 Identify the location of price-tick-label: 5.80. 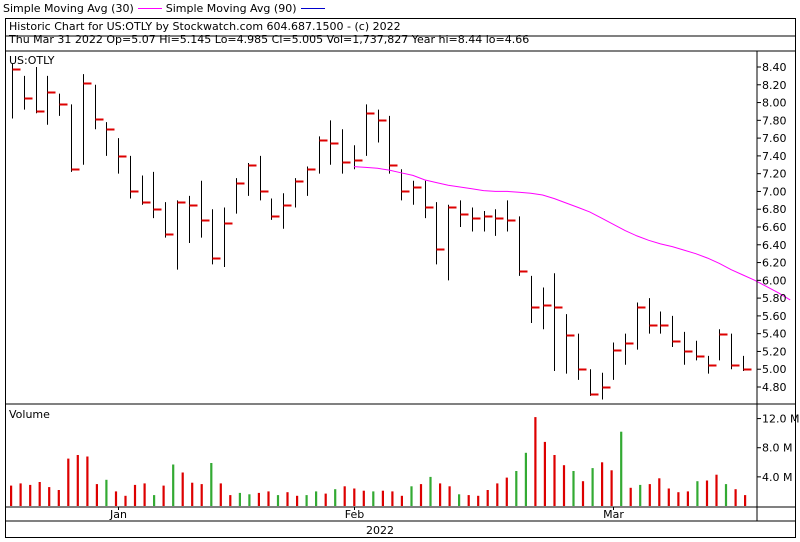
(774, 298).